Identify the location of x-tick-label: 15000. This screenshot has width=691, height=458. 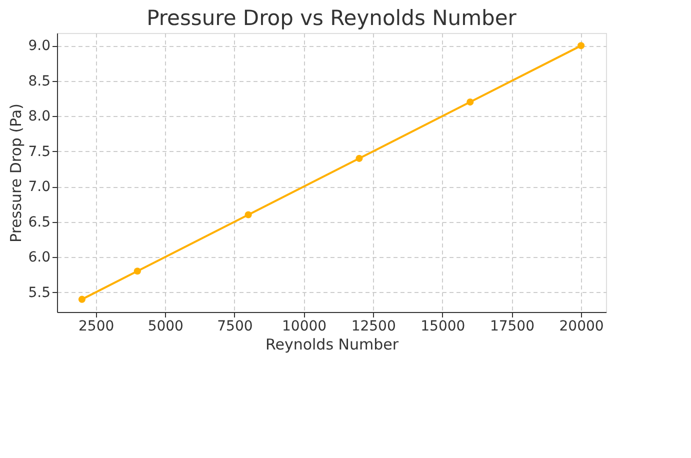
(443, 326).